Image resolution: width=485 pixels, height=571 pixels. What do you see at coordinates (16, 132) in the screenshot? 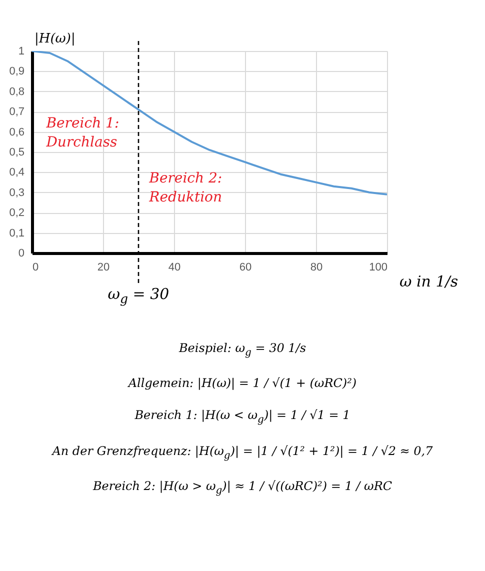
I see `y-tick-label: 0,6` at bounding box center [16, 132].